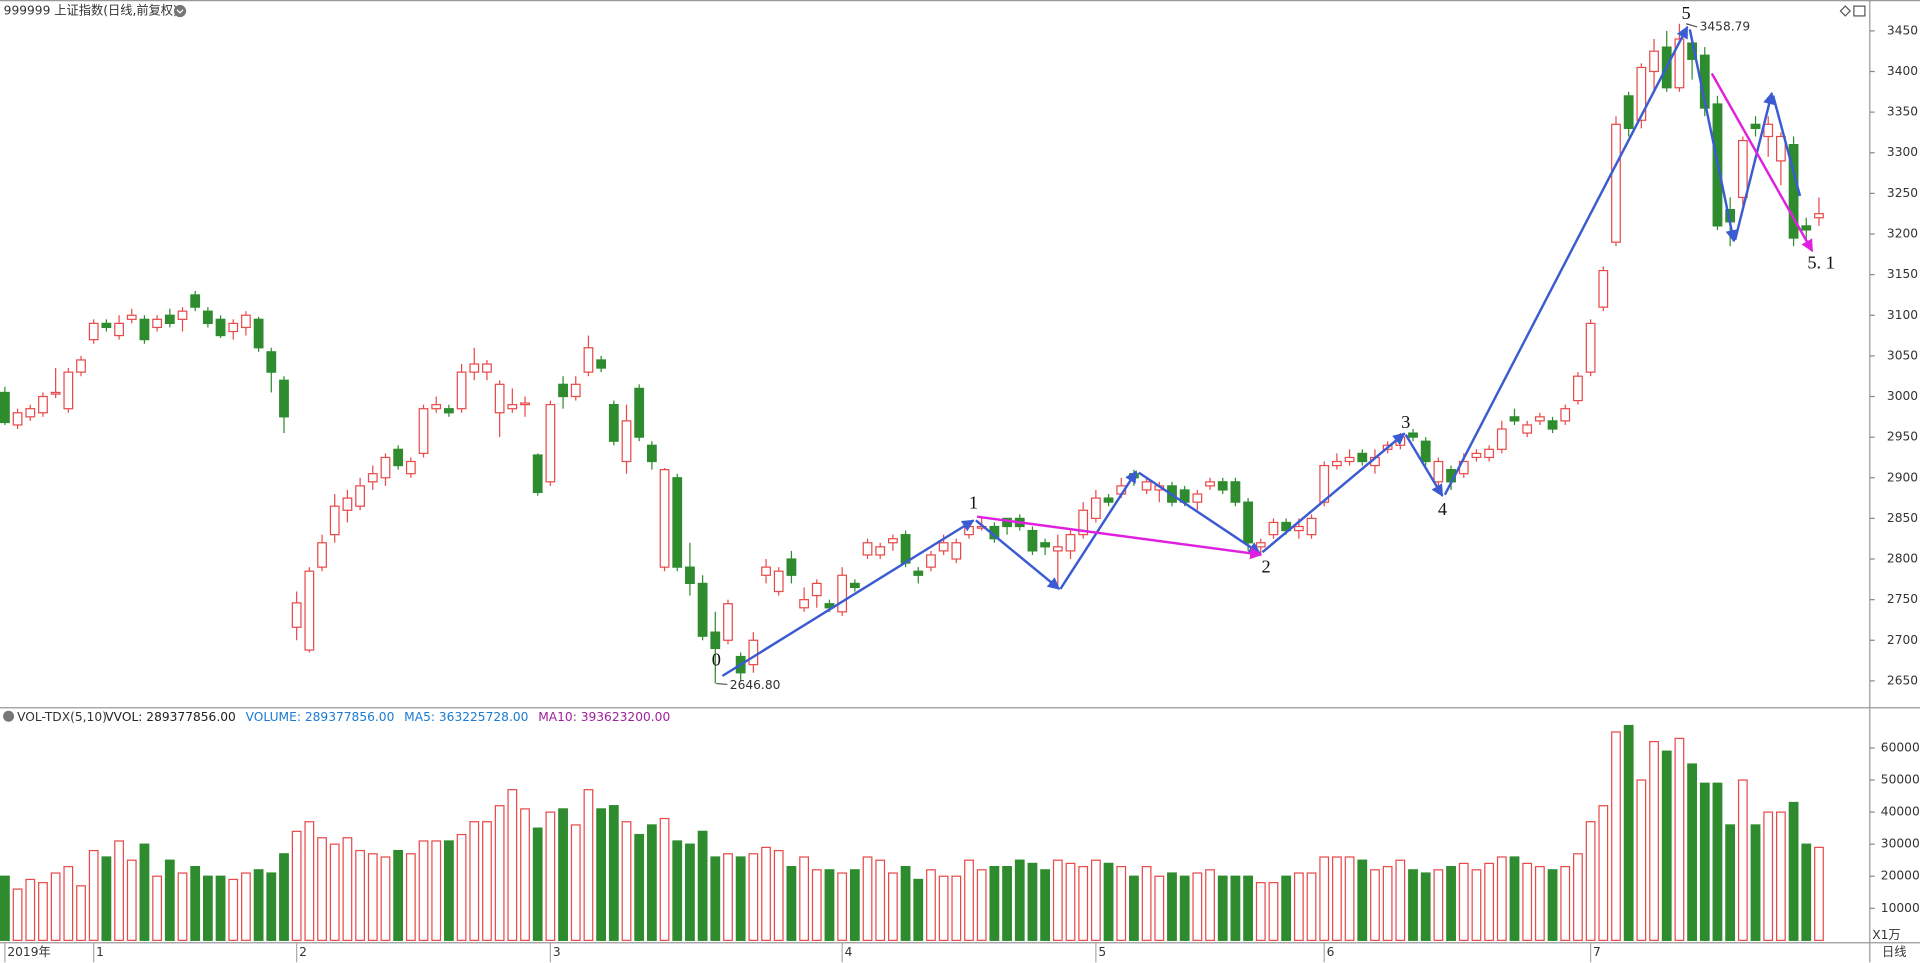 The width and height of the screenshot is (1920, 963). Describe the element at coordinates (755, 685) in the screenshot. I see `low-label: 2646.80` at that location.